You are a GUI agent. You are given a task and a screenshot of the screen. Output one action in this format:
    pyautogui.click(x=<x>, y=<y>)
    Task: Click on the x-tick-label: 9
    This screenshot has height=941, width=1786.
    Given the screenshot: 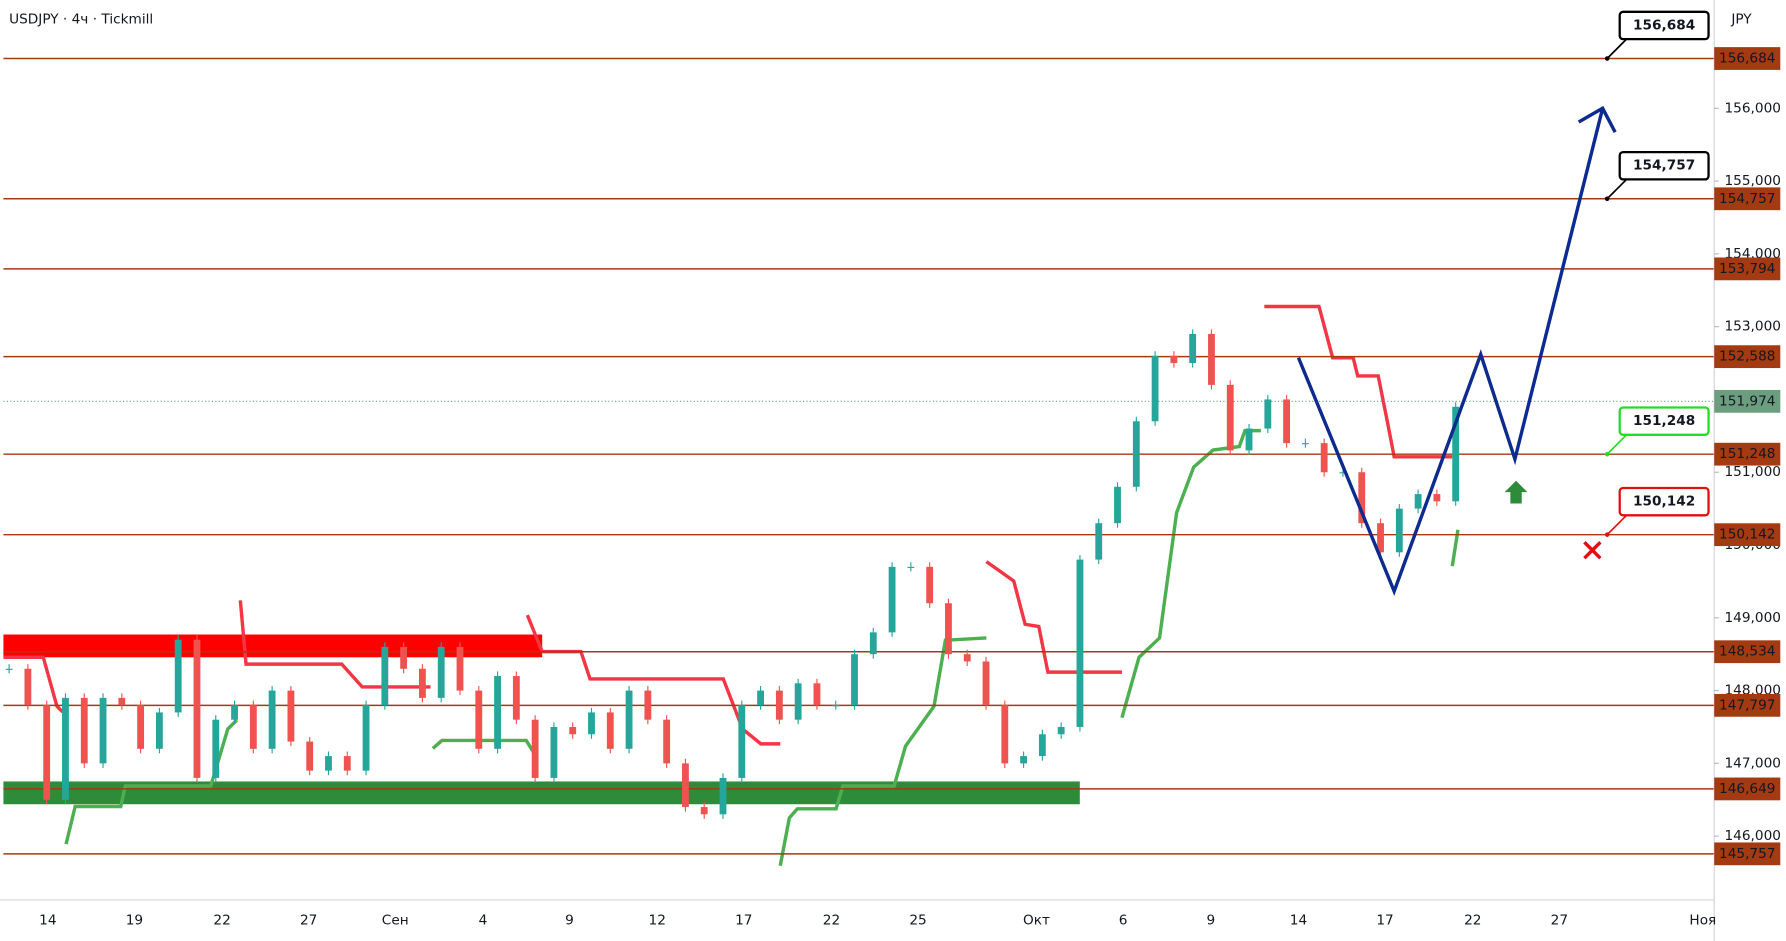 What is the action you would take?
    pyautogui.click(x=569, y=920)
    